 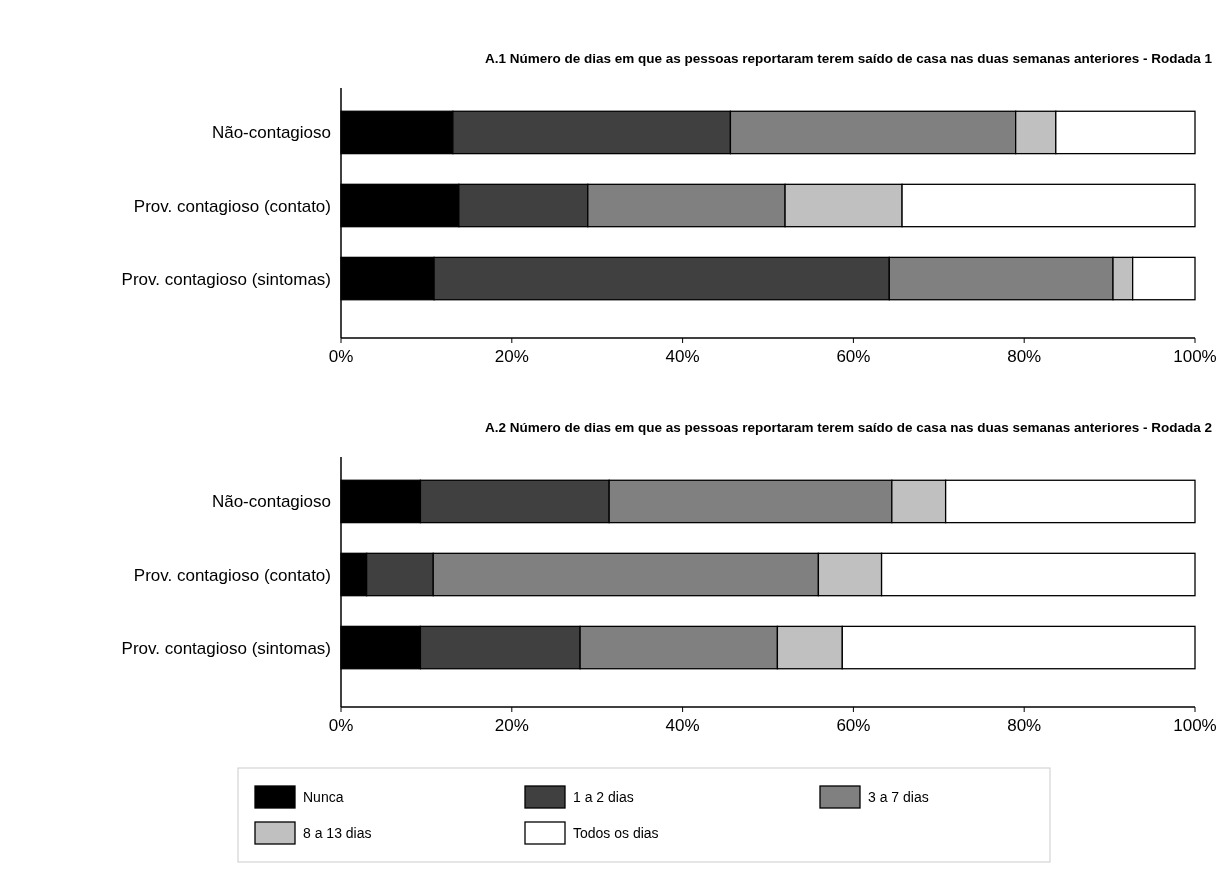 I want to click on chart-title: A.1 Número de dias em que as pessoas reportaram terem saído de casa nas duas semanas anteriores - Rodada 1, so click(x=848, y=58).